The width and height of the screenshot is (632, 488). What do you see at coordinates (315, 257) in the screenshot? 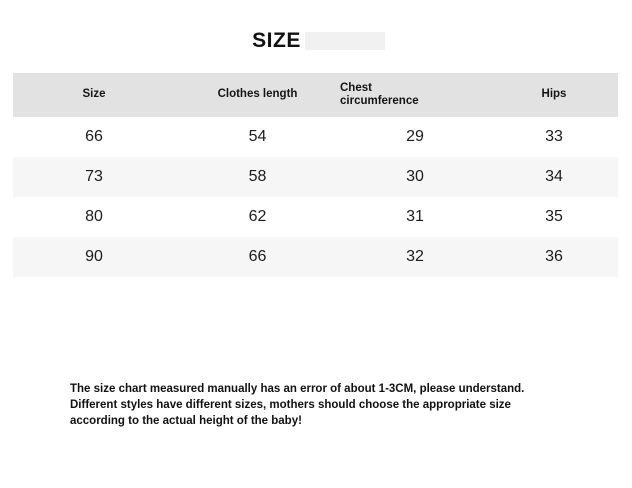
I see `table-row: 90 66 32 36` at bounding box center [315, 257].